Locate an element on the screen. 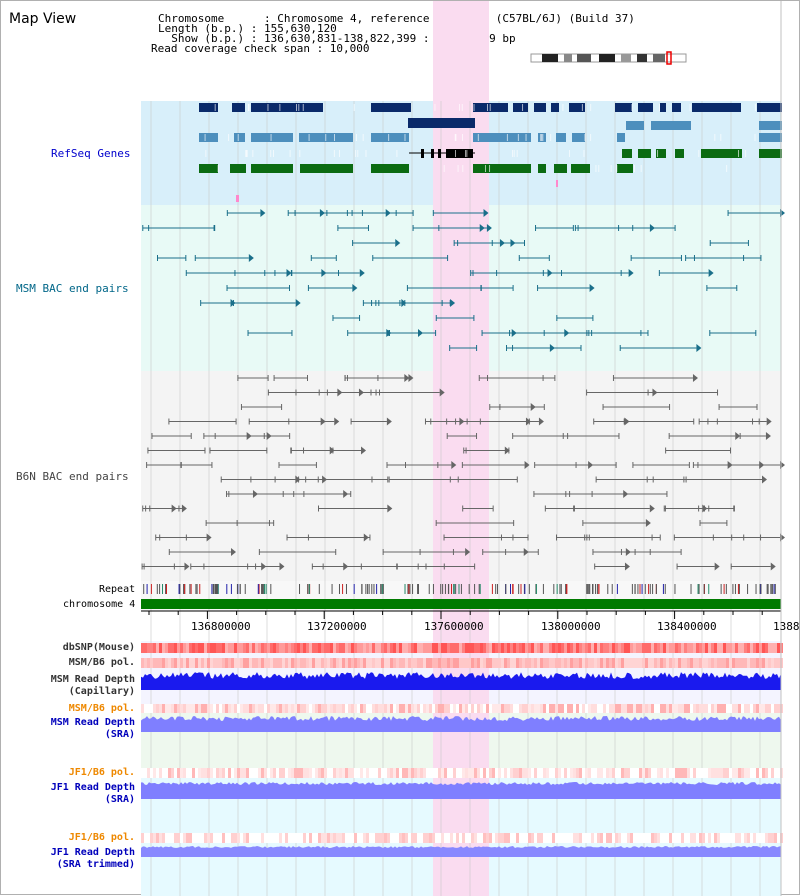  refseq-genes-track is located at coordinates (490, 152).